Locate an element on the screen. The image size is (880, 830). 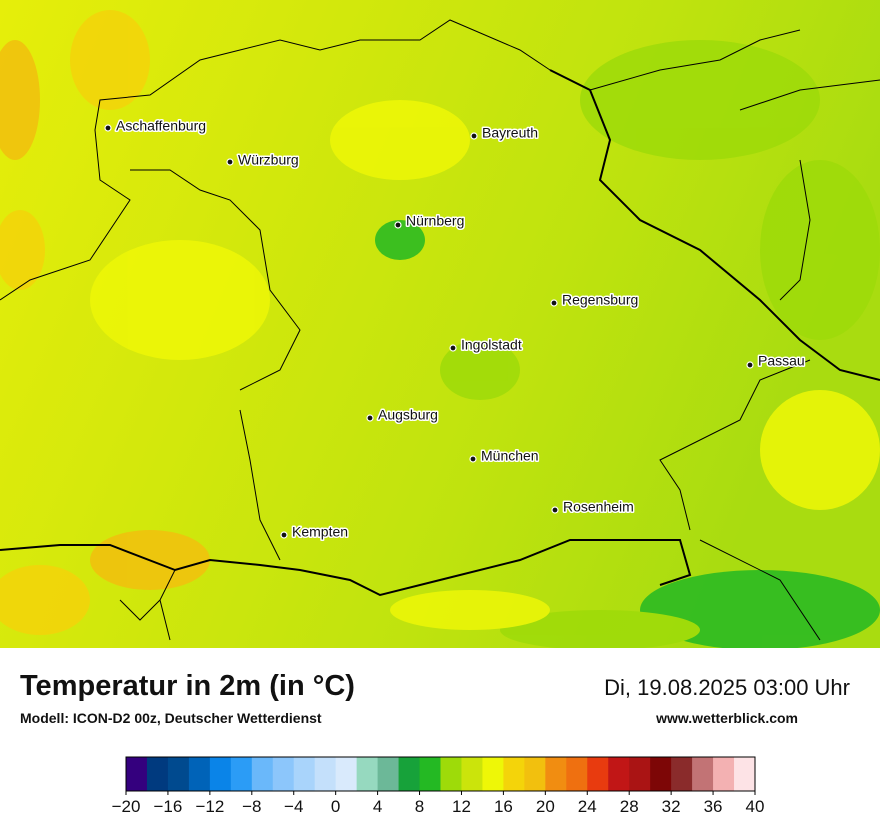
city: Aschaffenburg is located at coordinates (156, 125).